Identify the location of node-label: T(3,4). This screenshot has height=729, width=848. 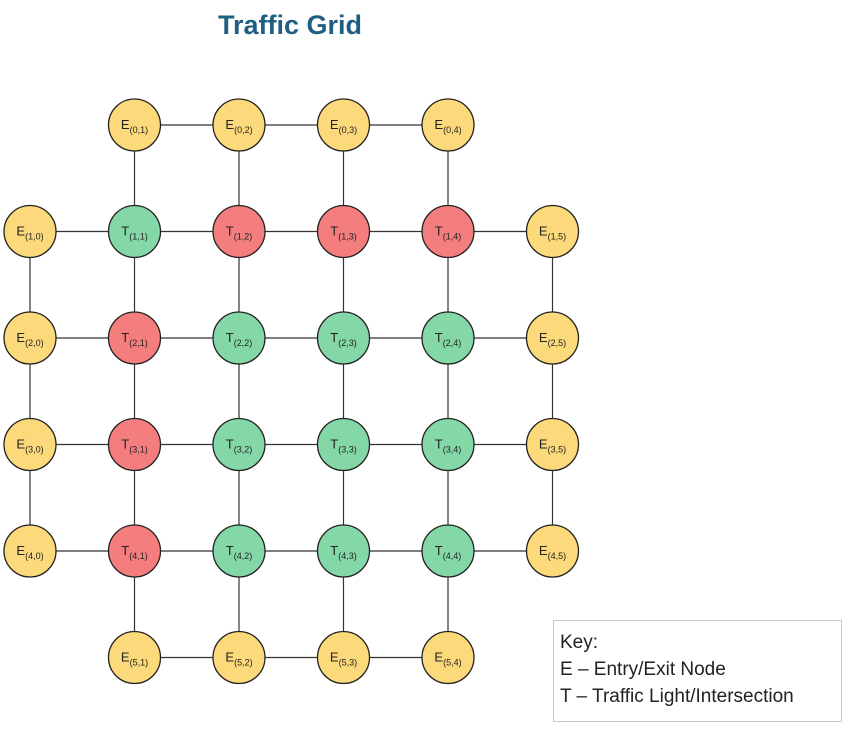
(448, 446).